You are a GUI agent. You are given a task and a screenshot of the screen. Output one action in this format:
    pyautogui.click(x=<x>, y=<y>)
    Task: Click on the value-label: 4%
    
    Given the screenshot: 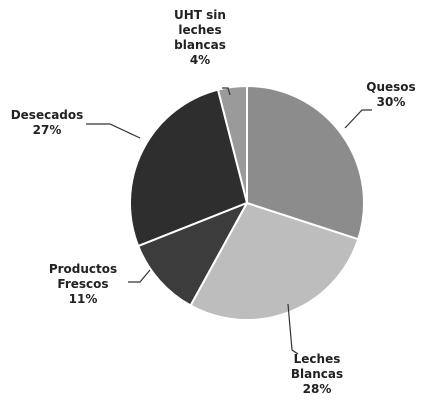 What is the action you would take?
    pyautogui.click(x=200, y=60)
    